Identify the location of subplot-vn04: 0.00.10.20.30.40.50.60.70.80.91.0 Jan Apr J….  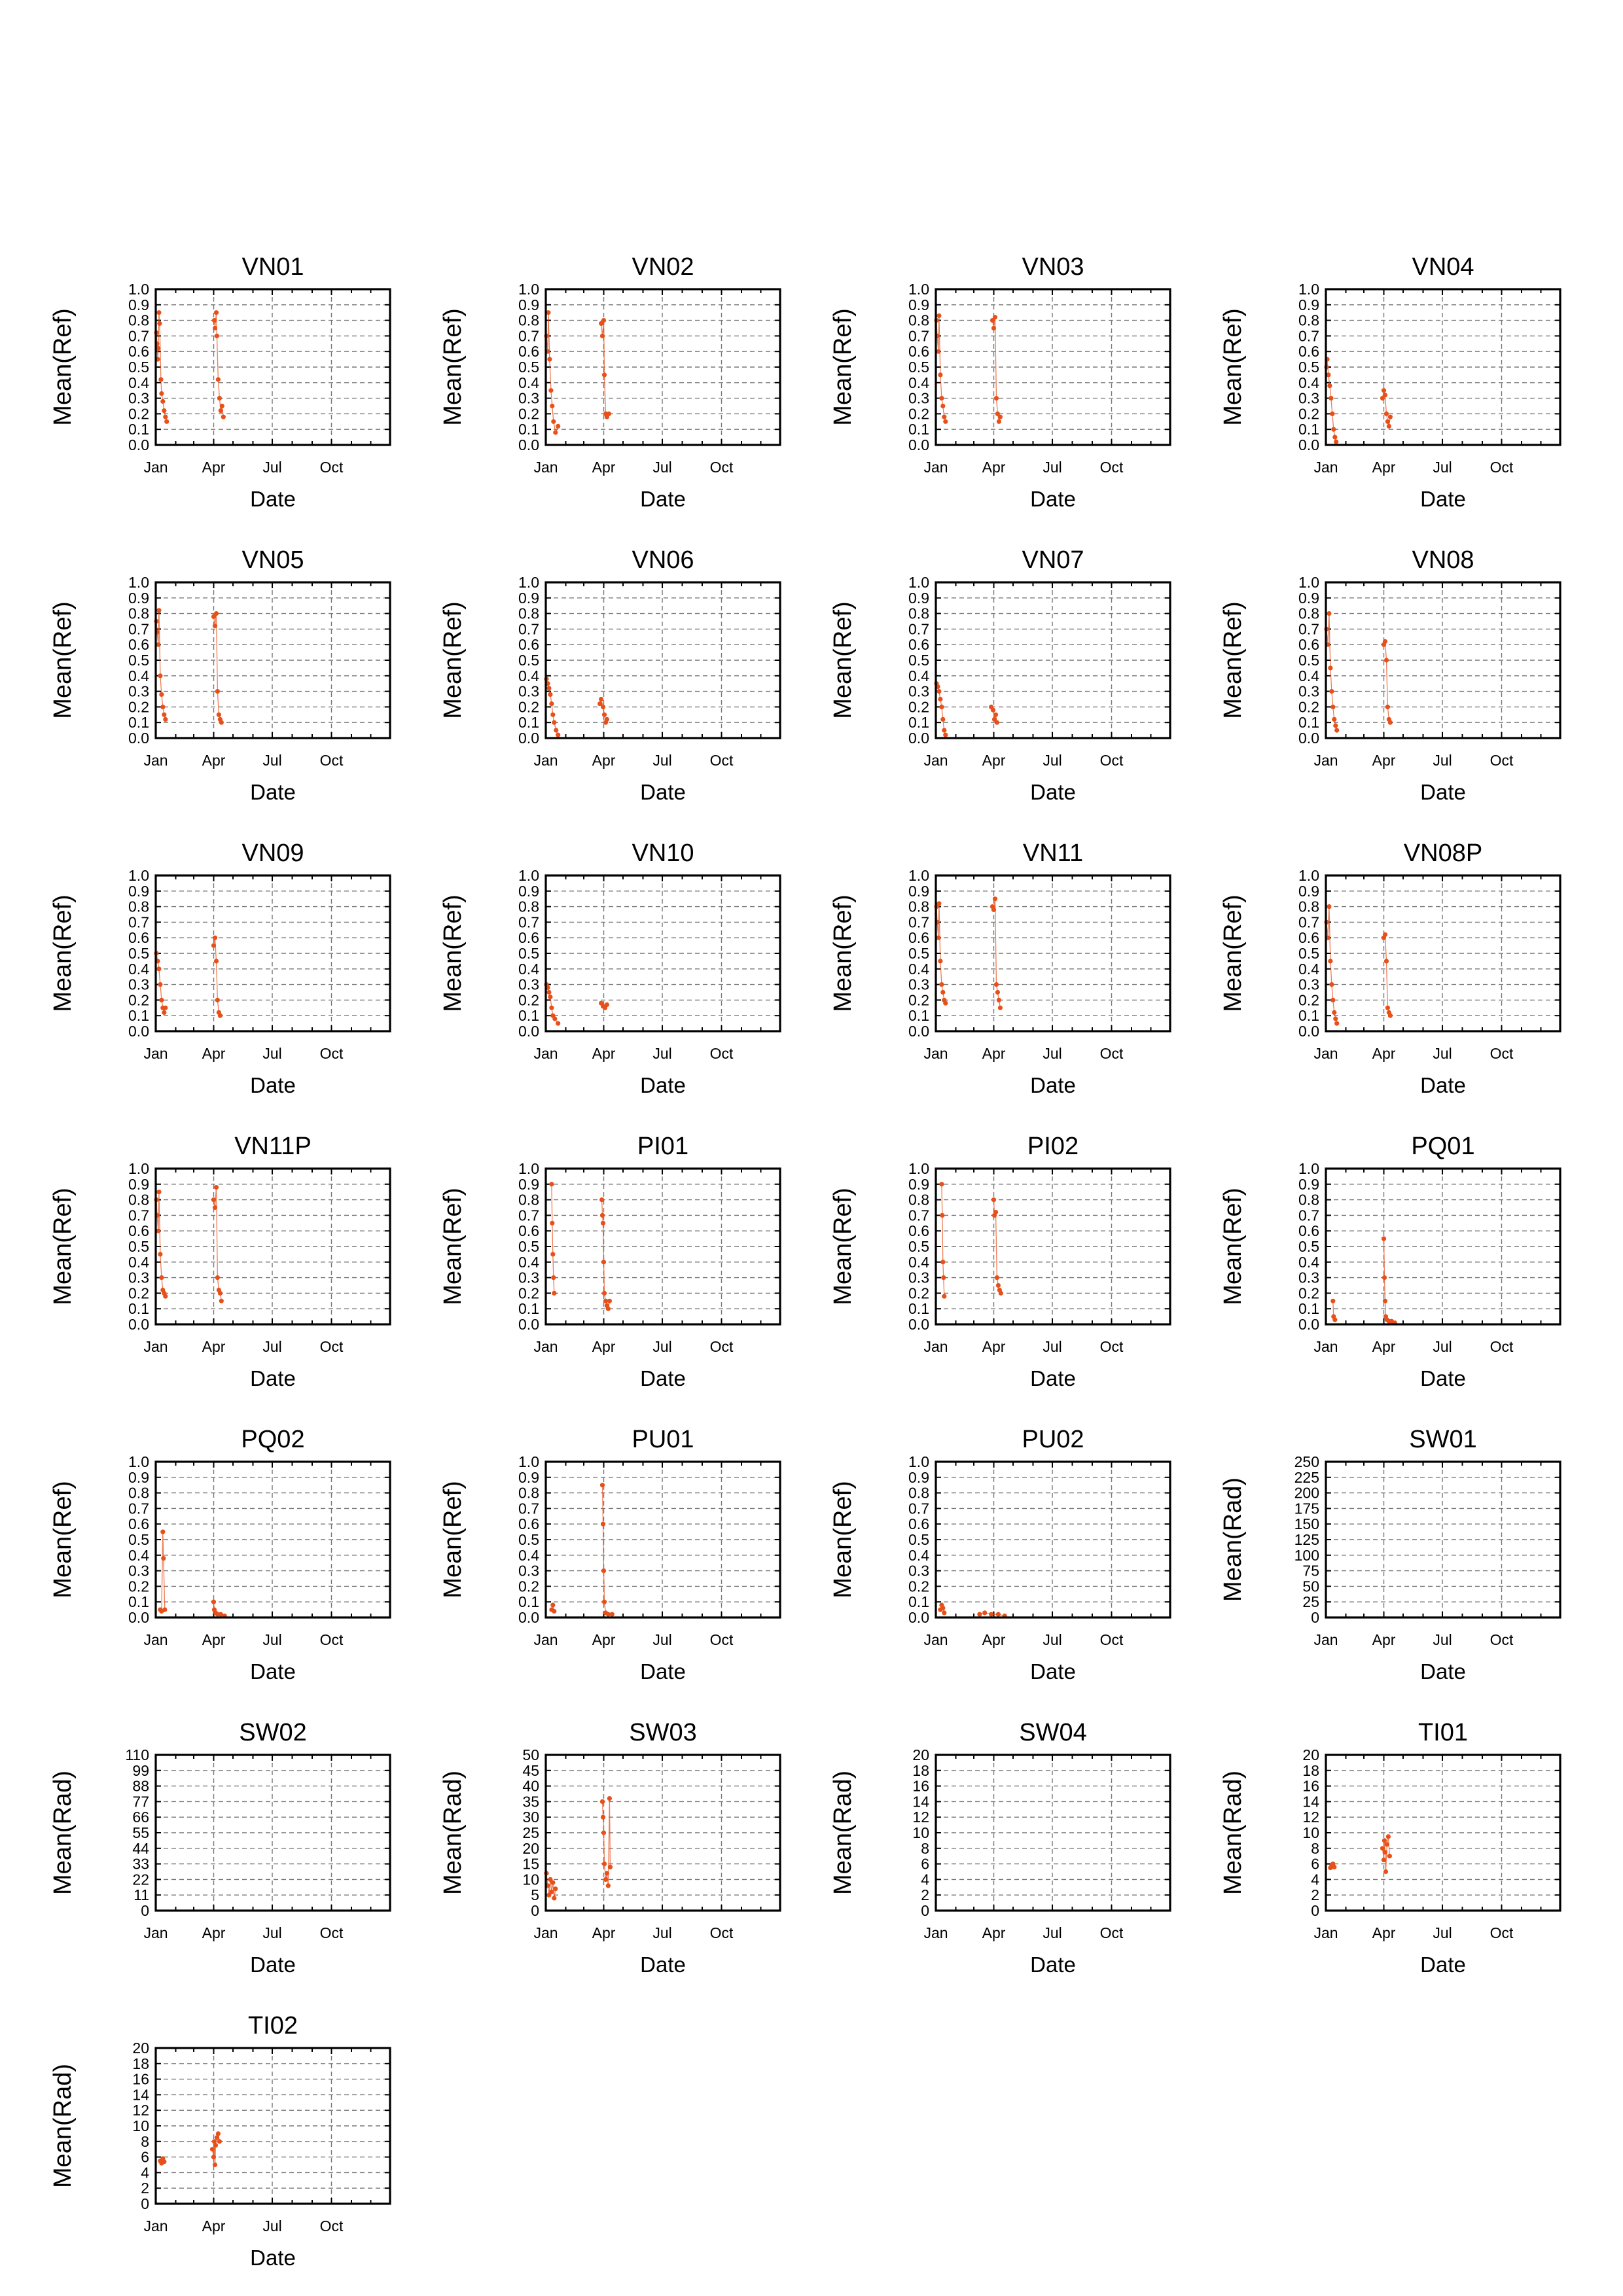
(1390, 382).